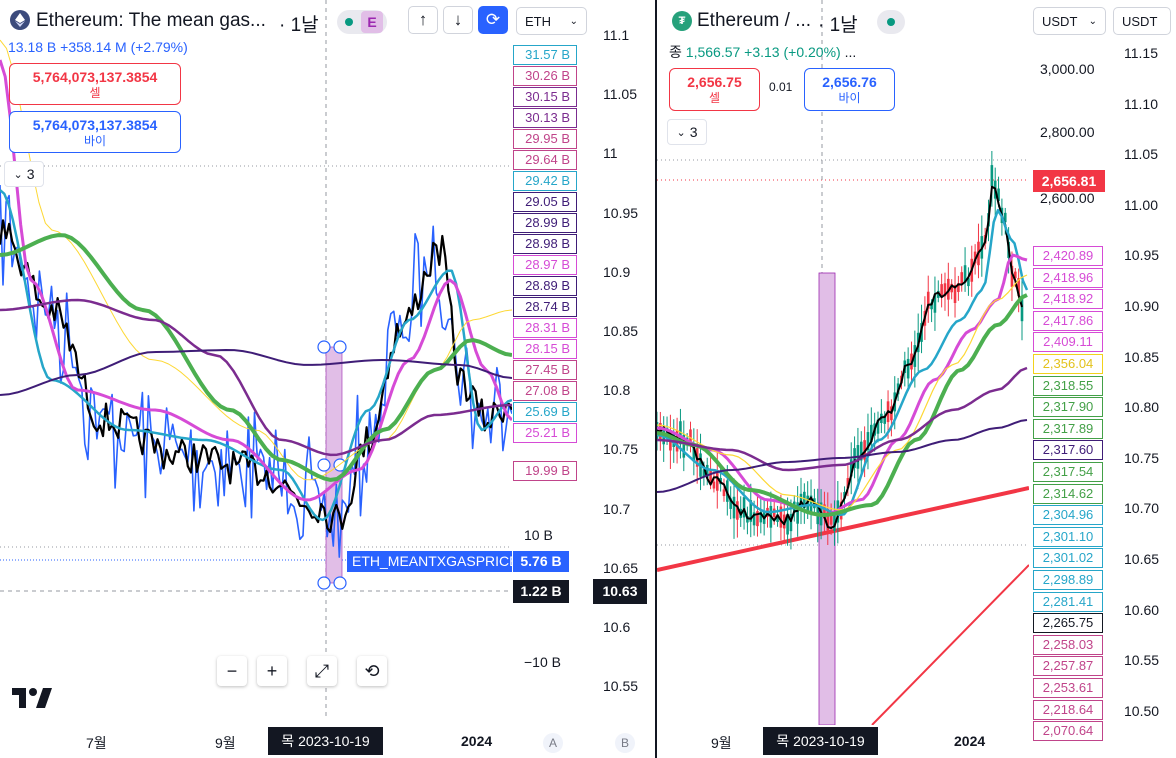 Image resolution: width=1176 pixels, height=758 pixels. What do you see at coordinates (621, 331) in the screenshot?
I see `scale-b-tick: 10.85` at bounding box center [621, 331].